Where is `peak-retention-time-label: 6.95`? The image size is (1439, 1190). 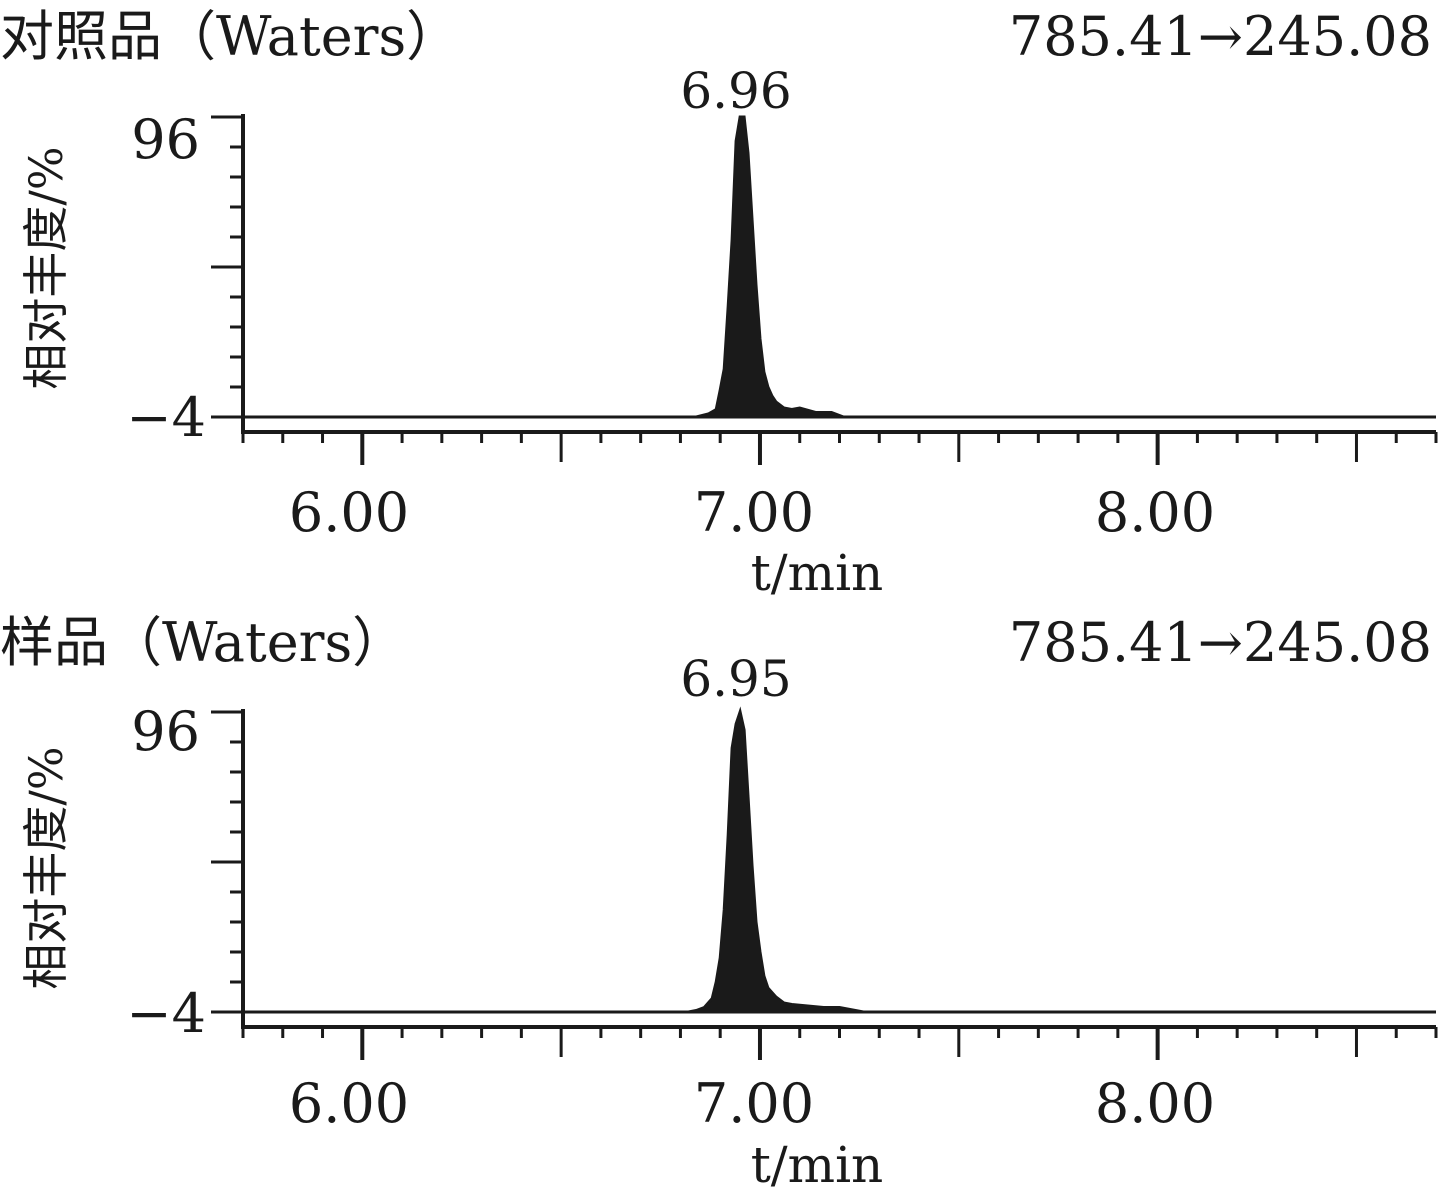
peak-retention-time-label: 6.95 is located at coordinates (735, 679).